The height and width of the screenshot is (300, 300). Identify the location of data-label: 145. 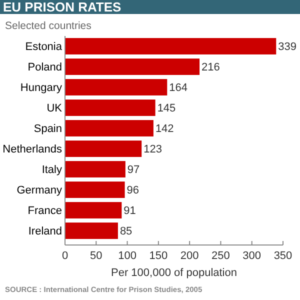
(166, 108).